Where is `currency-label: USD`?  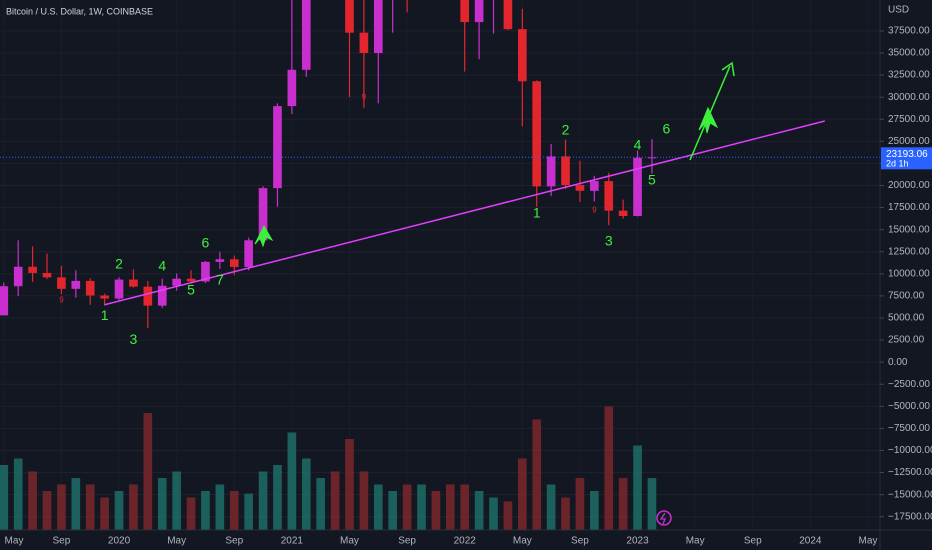
currency-label: USD is located at coordinates (898, 10).